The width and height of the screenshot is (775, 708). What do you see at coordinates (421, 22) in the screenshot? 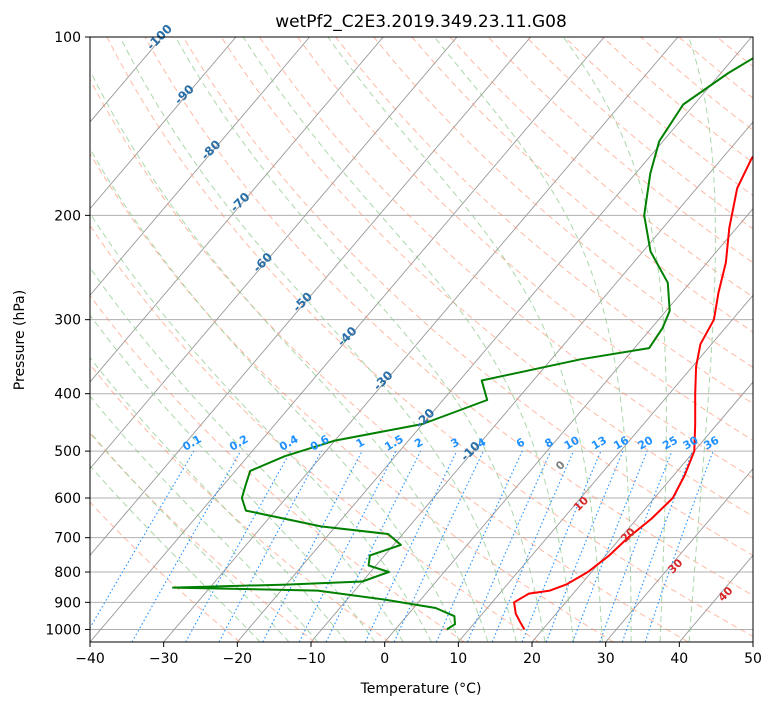
I see `chart-title: wetPf2_C2E3.2019.349.23.11.G08` at bounding box center [421, 22].